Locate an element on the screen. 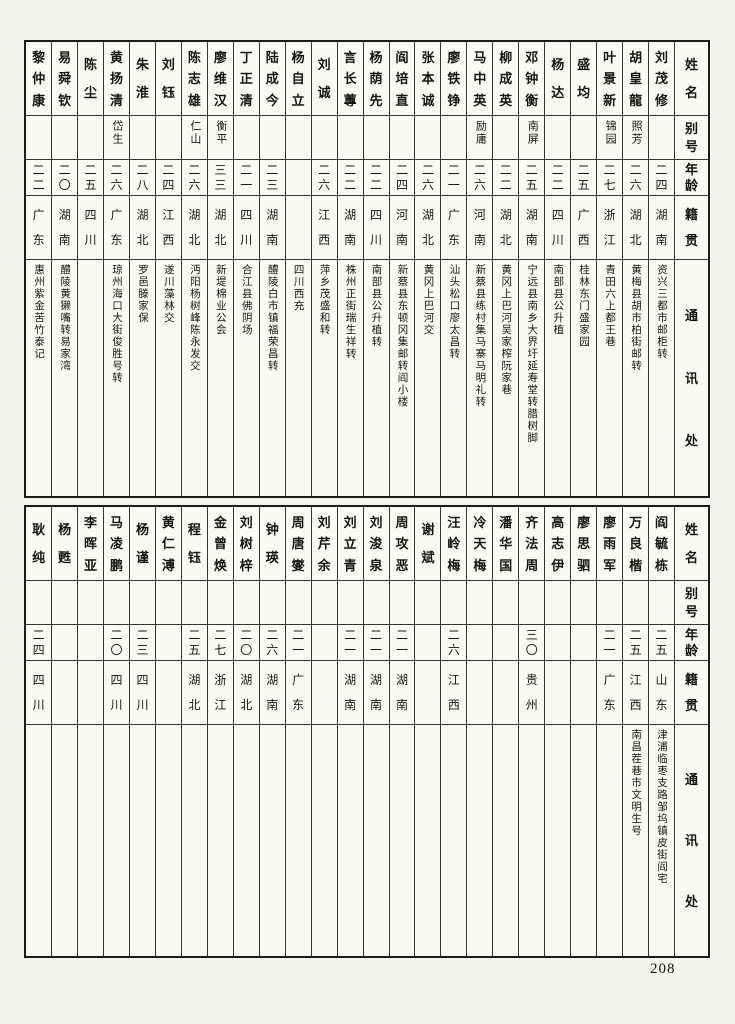  person-column: 杨自立四川西充 is located at coordinates (297, 269).